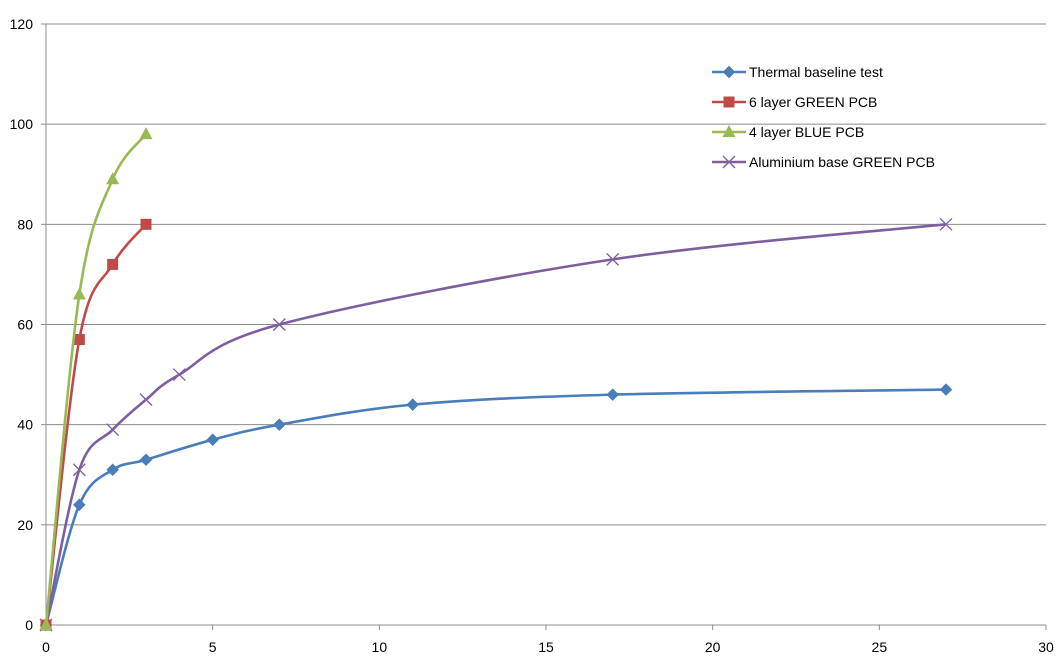  What do you see at coordinates (46, 647) in the screenshot?
I see `x-tick-label: 0` at bounding box center [46, 647].